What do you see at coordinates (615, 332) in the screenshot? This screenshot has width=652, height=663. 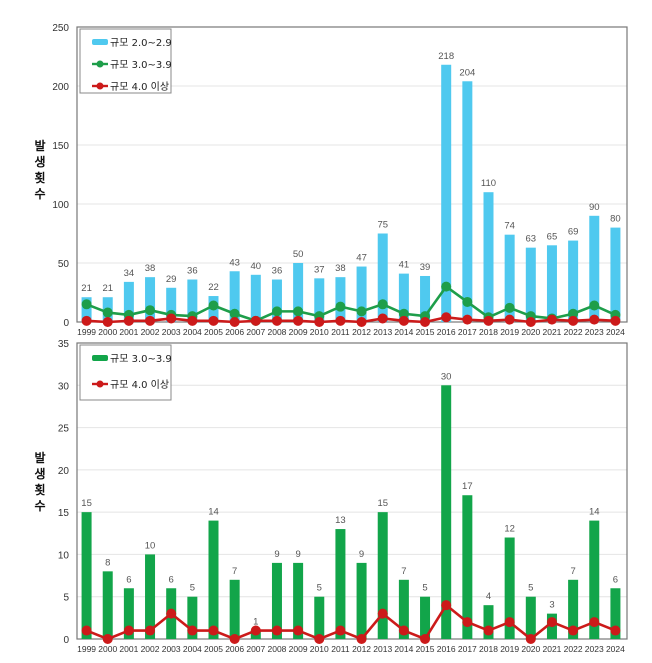 I see `x-tick-label: 2024` at bounding box center [615, 332].